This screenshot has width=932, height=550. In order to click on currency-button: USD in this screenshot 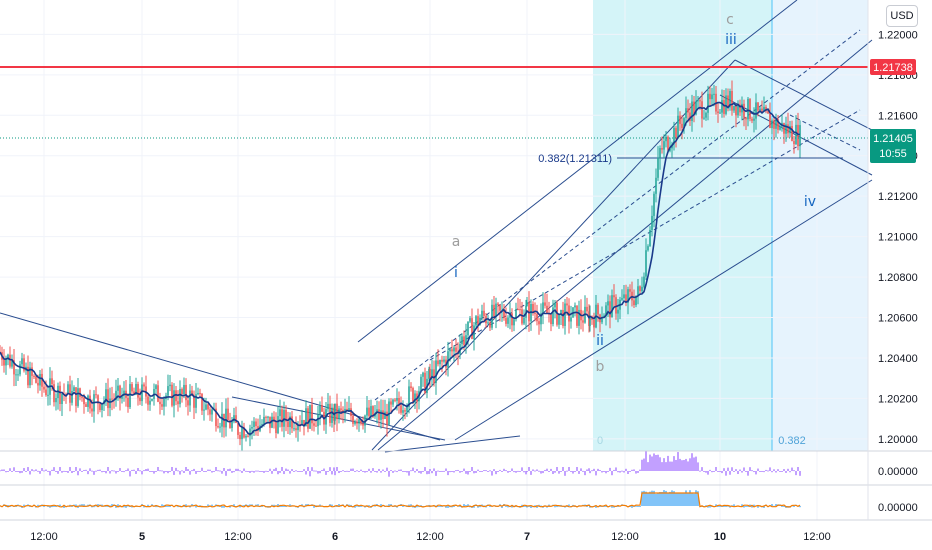, I will do `click(902, 16)`.